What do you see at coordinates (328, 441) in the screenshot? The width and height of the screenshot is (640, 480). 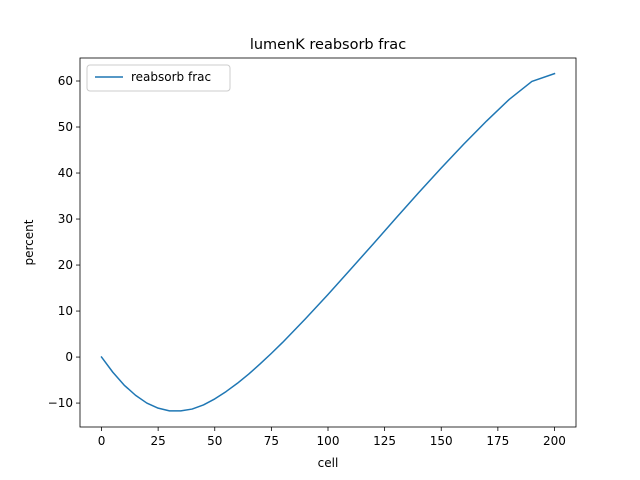 I see `x-tick-label: 100` at bounding box center [328, 441].